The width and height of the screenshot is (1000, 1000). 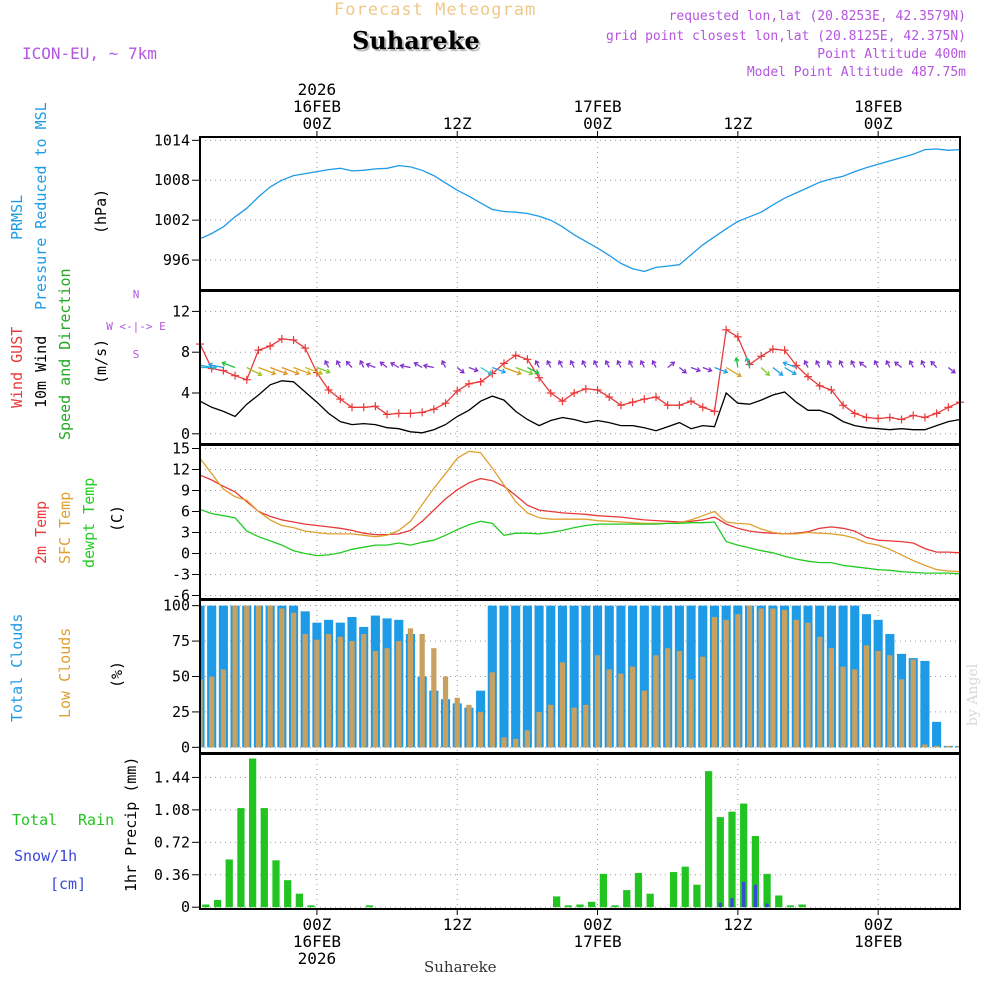 I want to click on bottom-time-label: 18FEB, so click(x=878, y=941).